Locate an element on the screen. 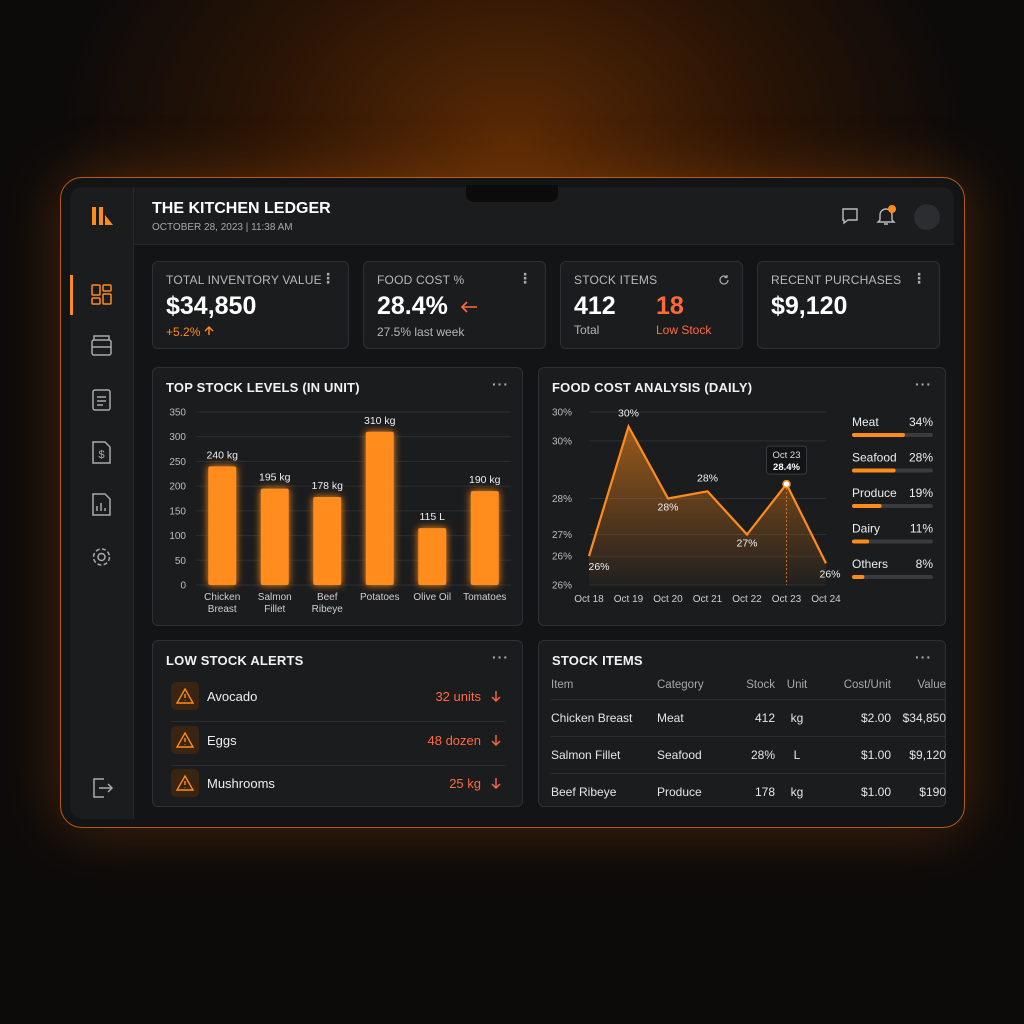  app-title: THE KITCHEN LEDGER is located at coordinates (241, 208).